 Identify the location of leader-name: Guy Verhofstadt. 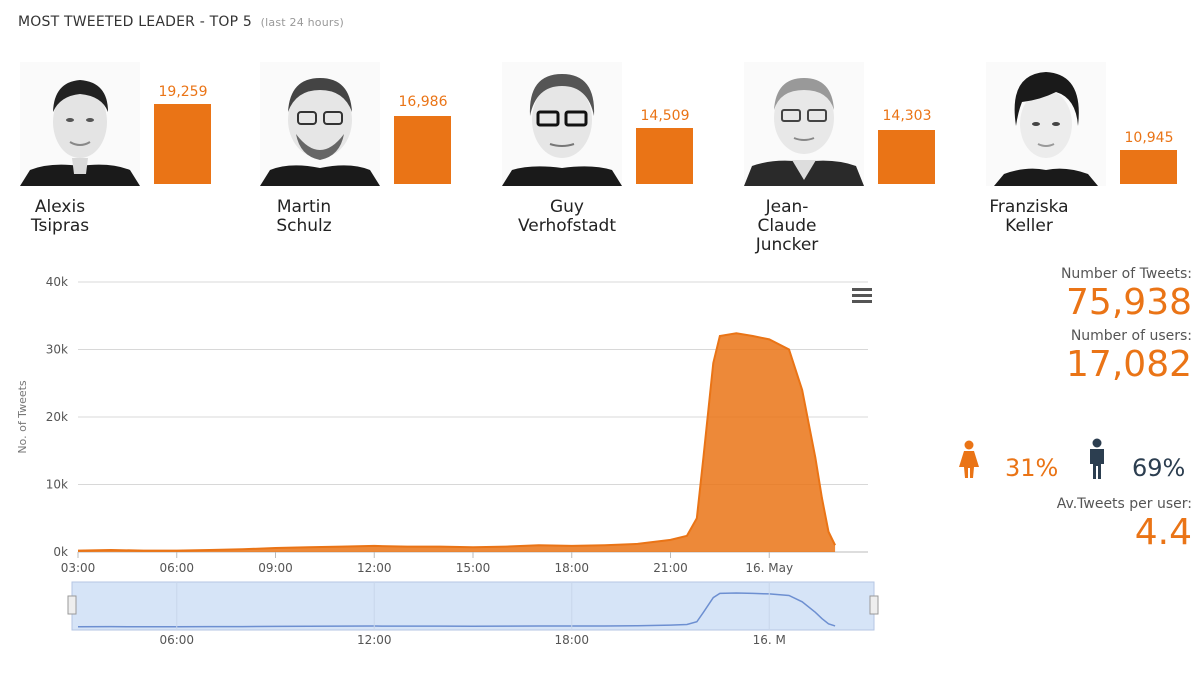
(566, 216).